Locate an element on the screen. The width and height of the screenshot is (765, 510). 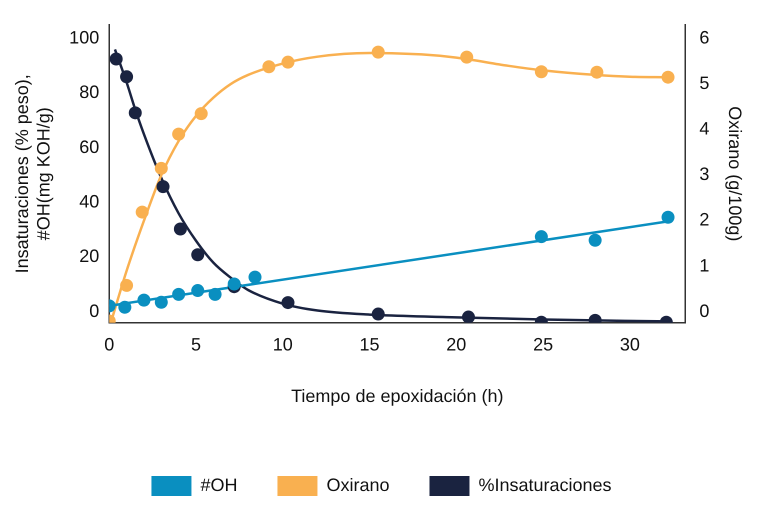
y2-tick-label: 3 is located at coordinates (704, 174).